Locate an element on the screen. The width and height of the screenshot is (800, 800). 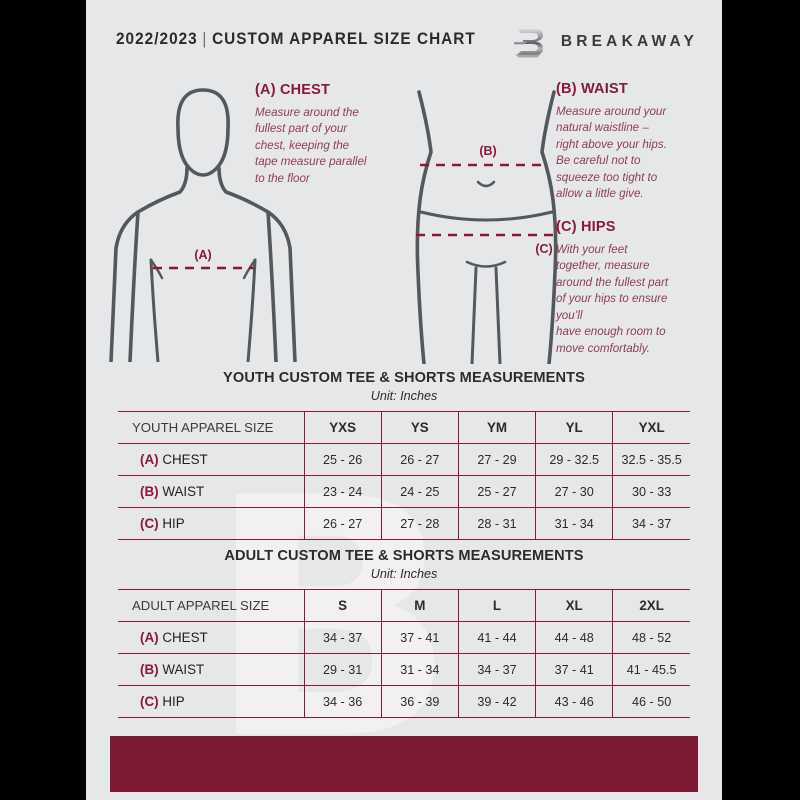
brand-block: BREAKAWAY is located at coordinates (604, 42).